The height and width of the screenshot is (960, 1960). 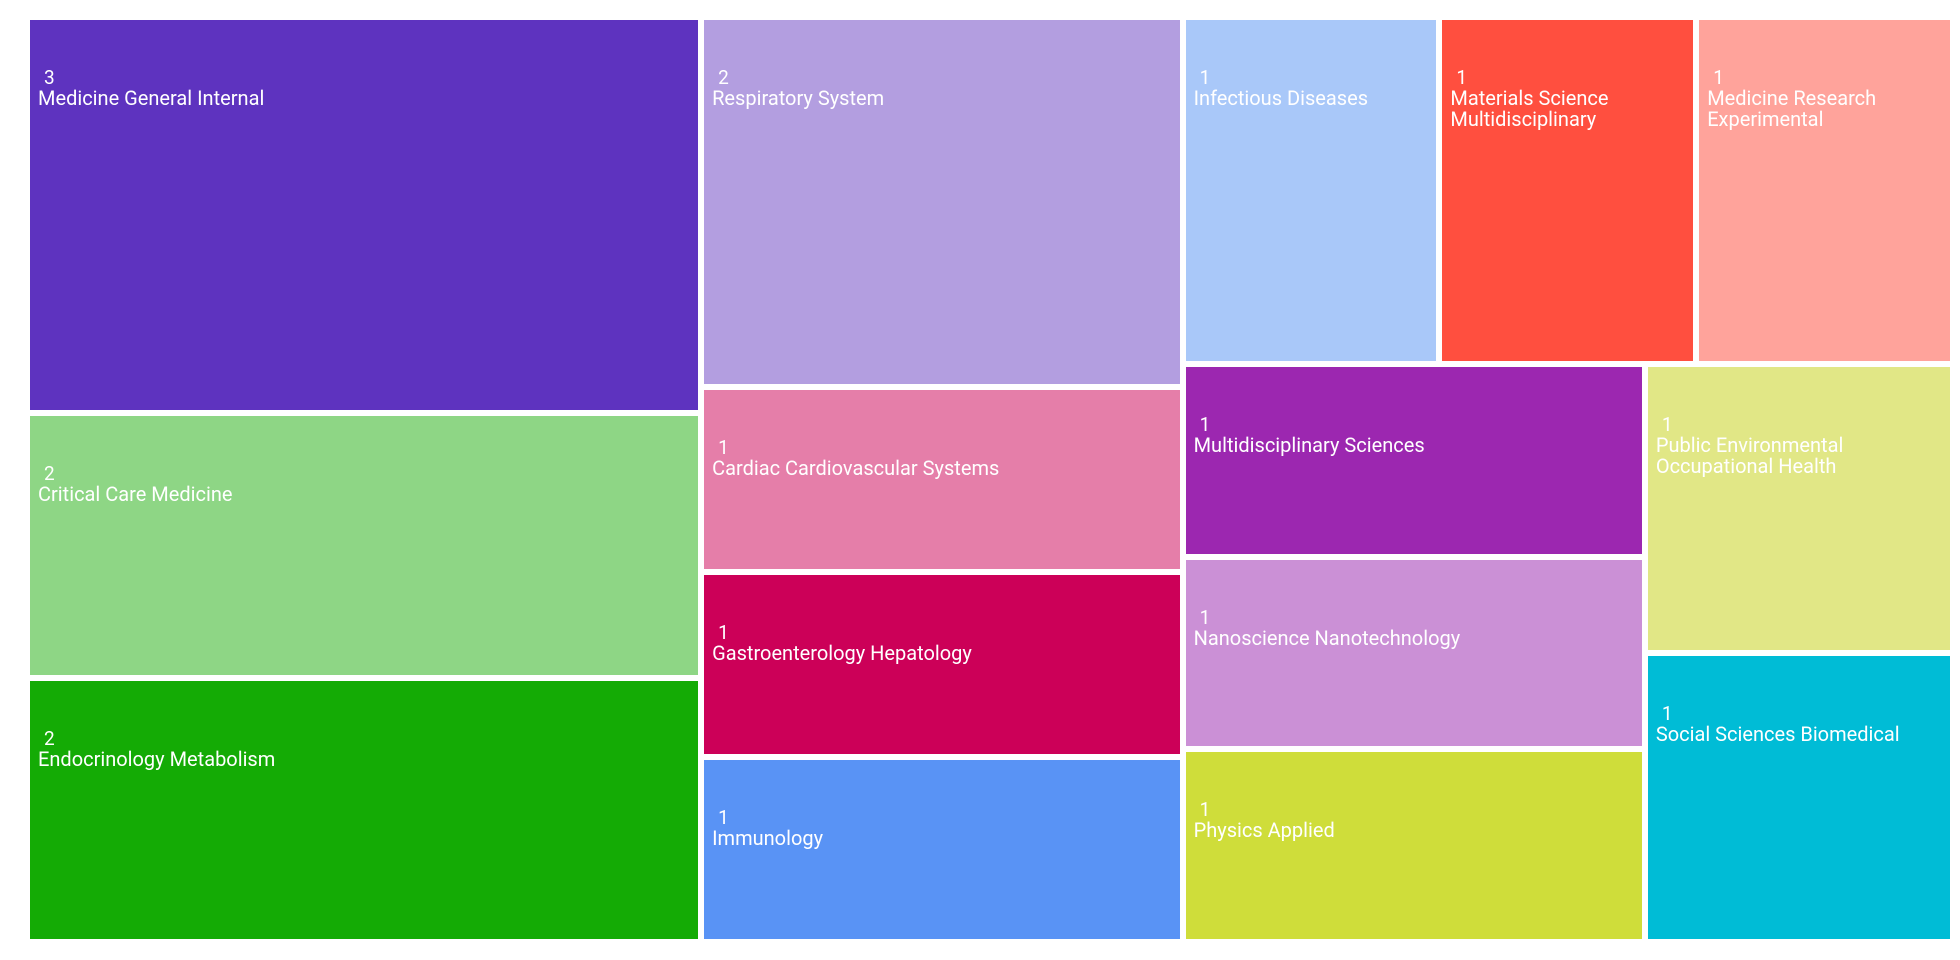 I want to click on cell-label: Cardiac Cardiovascular Systems, so click(x=856, y=468).